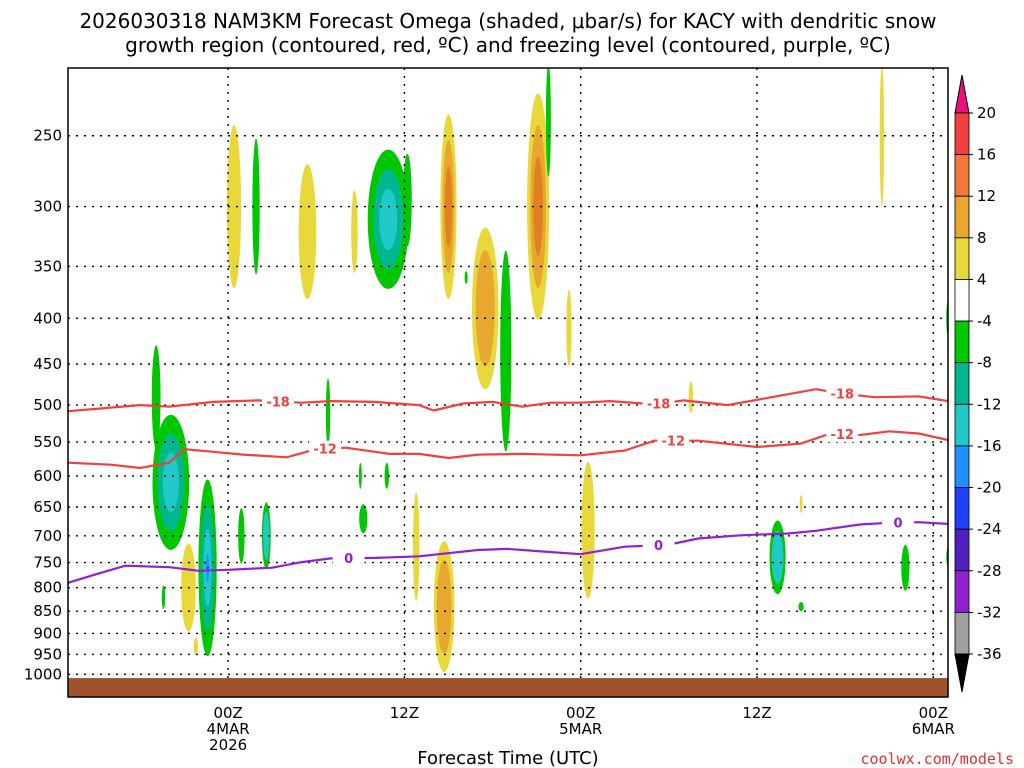  What do you see at coordinates (228, 729) in the screenshot?
I see `x-tick-label-0-1: 4MAR` at bounding box center [228, 729].